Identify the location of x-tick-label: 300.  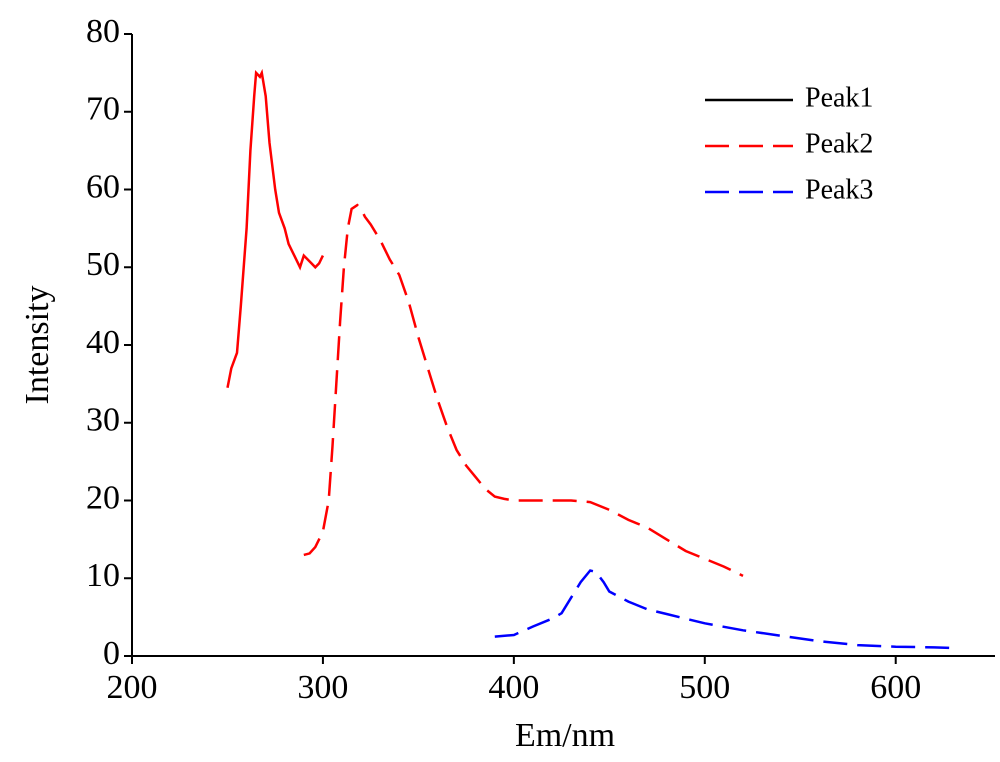
(322, 687).